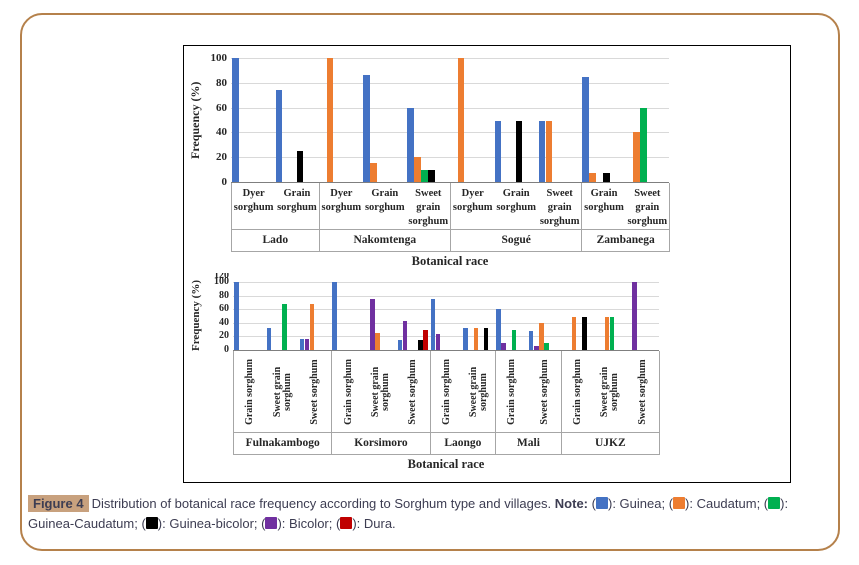  I want to click on y-tick-label: 60, so click(224, 309).